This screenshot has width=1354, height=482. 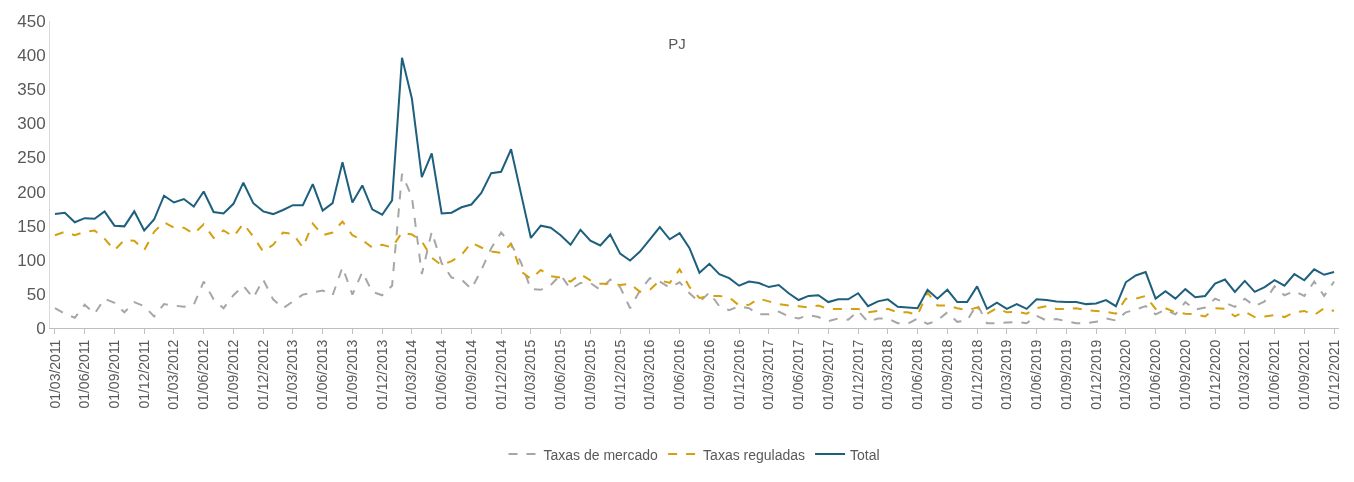 What do you see at coordinates (560, 374) in the screenshot?
I see `x-tick-label: 01/06/2015` at bounding box center [560, 374].